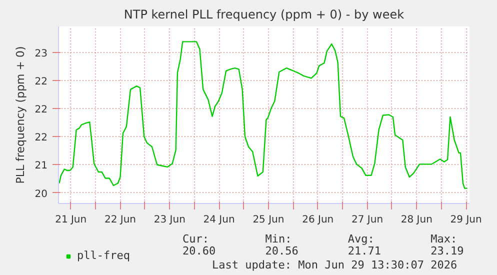  Describe the element at coordinates (71, 220) in the screenshot. I see `x-tick-label: 21 Jun` at that location.